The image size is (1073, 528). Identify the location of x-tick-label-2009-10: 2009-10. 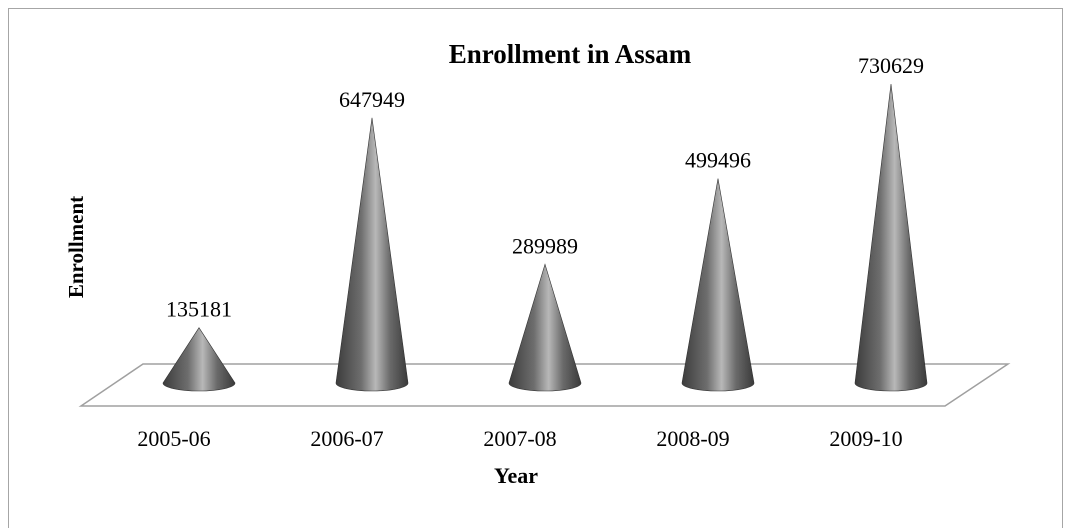
(865, 438).